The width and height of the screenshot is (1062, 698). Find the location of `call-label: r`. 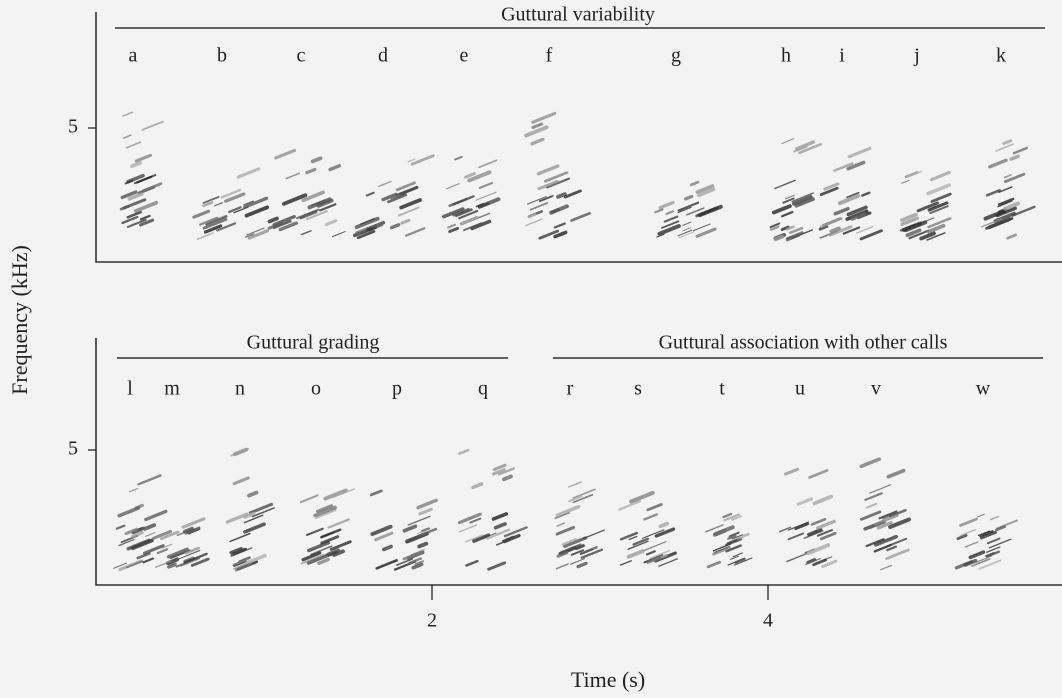

call-label: r is located at coordinates (570, 389).